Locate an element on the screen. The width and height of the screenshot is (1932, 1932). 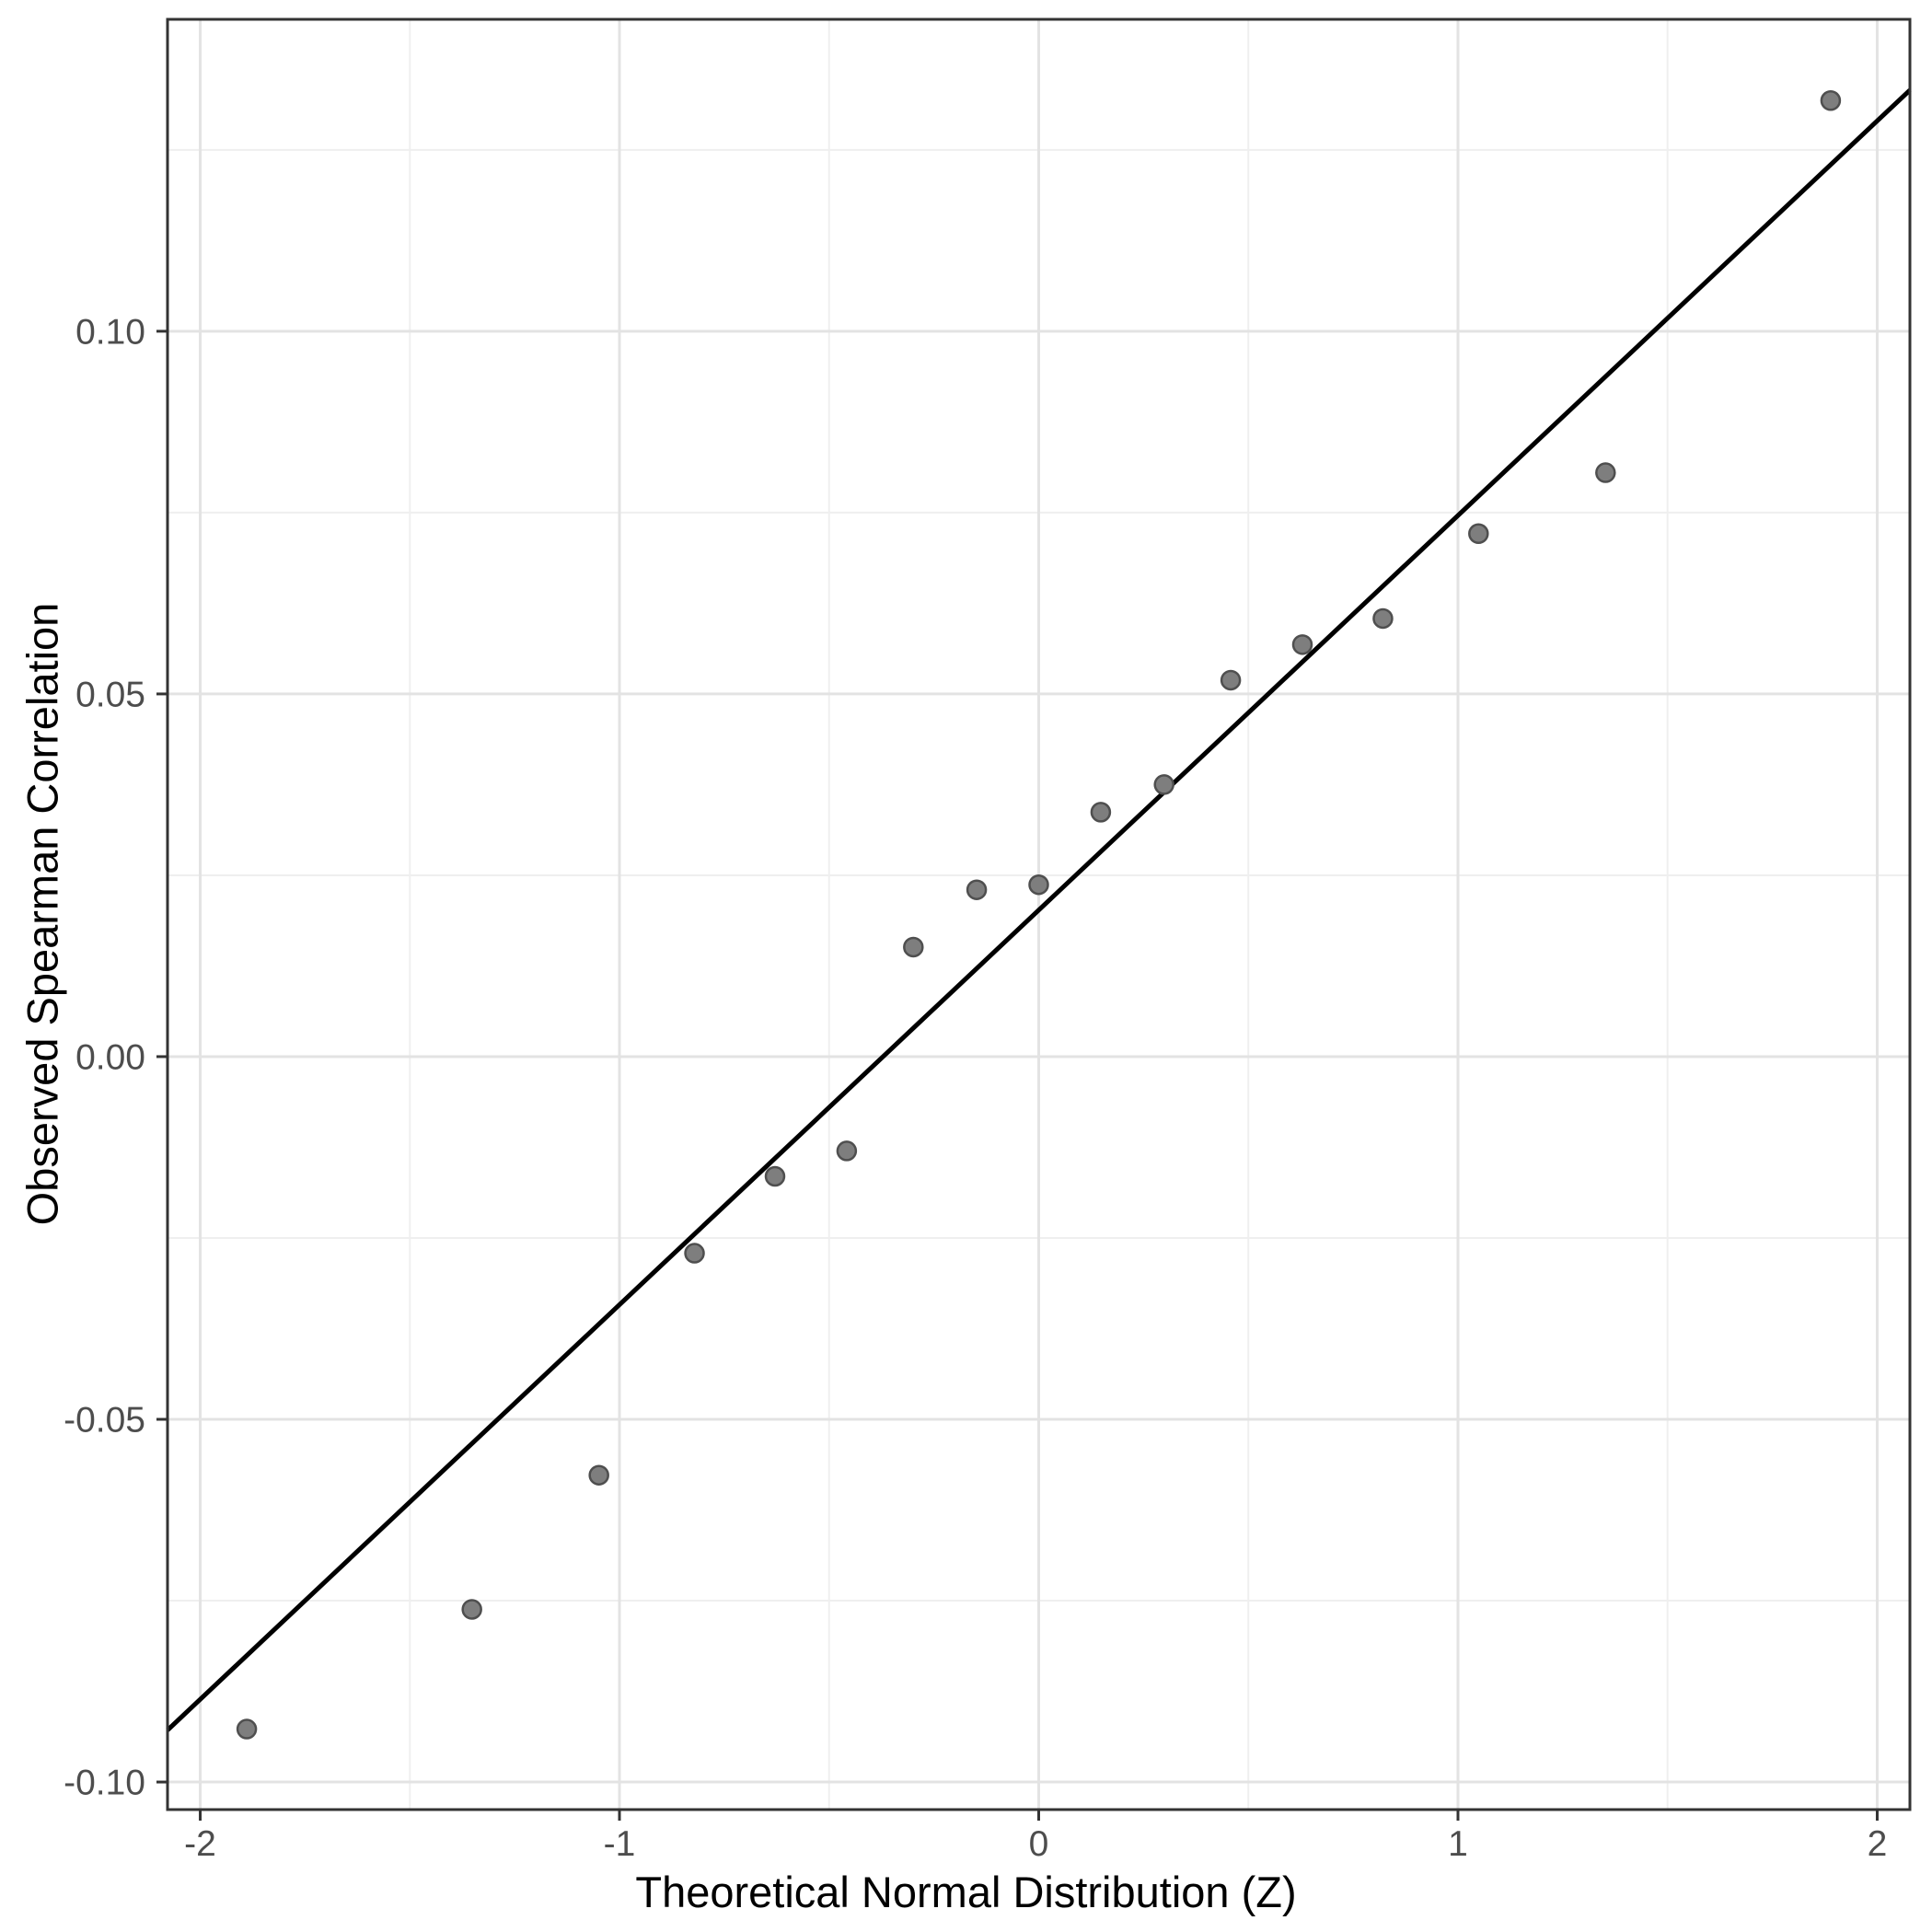
x-axis-title: Theoretical Normal Distribution (Z) is located at coordinates (966, 1892).